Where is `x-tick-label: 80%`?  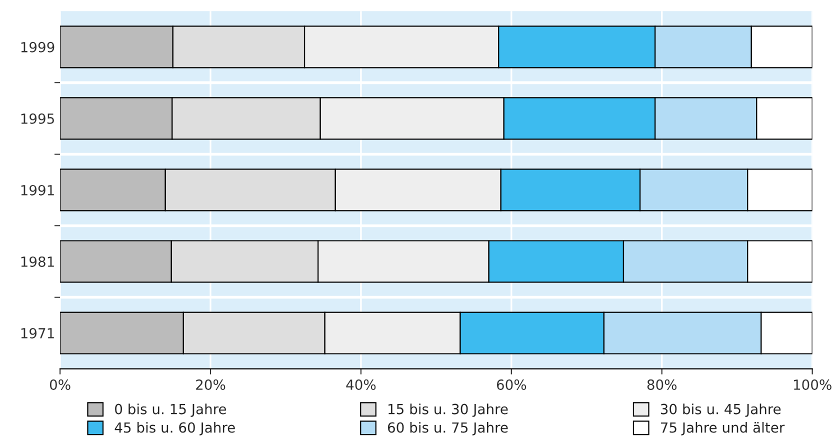 x-tick-label: 80% is located at coordinates (662, 384).